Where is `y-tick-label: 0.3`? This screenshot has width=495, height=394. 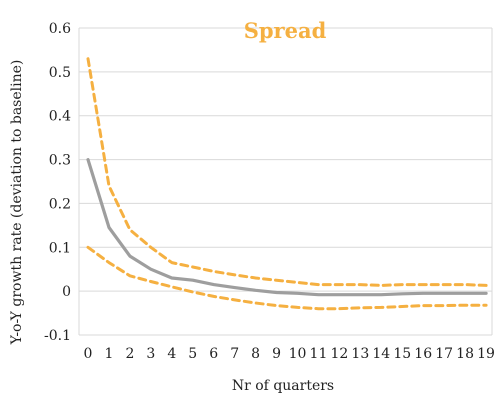
y-tick-label: 0.3 is located at coordinates (60, 161).